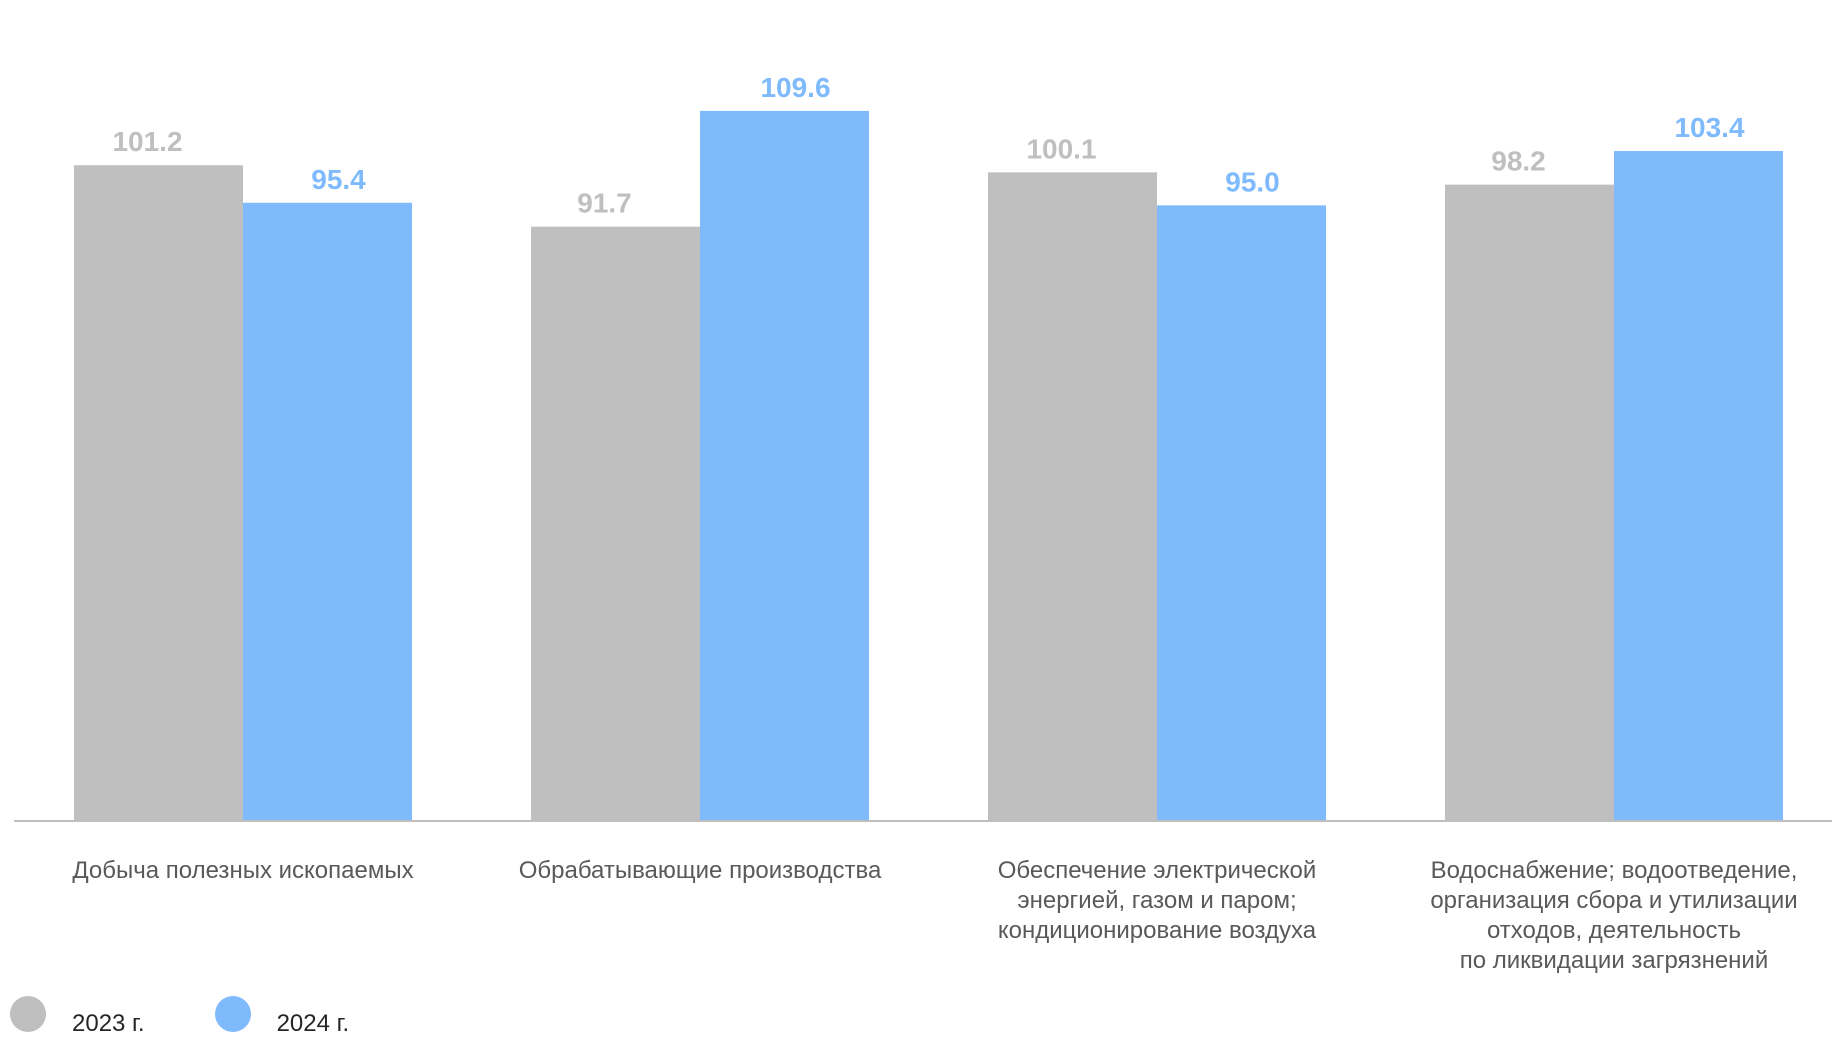 The width and height of the screenshot is (1832, 1038). What do you see at coordinates (147, 141) in the screenshot?
I see `data-label-2023-0: 101.2` at bounding box center [147, 141].